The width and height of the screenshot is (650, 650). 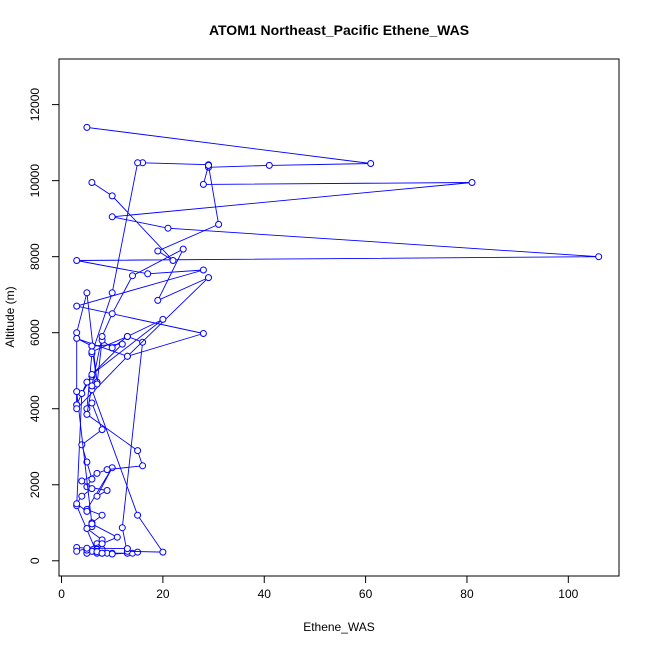 What do you see at coordinates (61, 594) in the screenshot?
I see `x-tick-label: 0` at bounding box center [61, 594].